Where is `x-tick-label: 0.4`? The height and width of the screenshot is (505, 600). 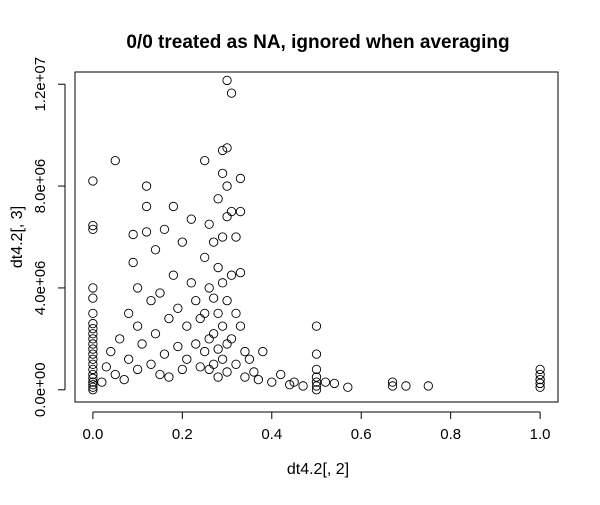
x-tick-label: 0.4 is located at coordinates (271, 434).